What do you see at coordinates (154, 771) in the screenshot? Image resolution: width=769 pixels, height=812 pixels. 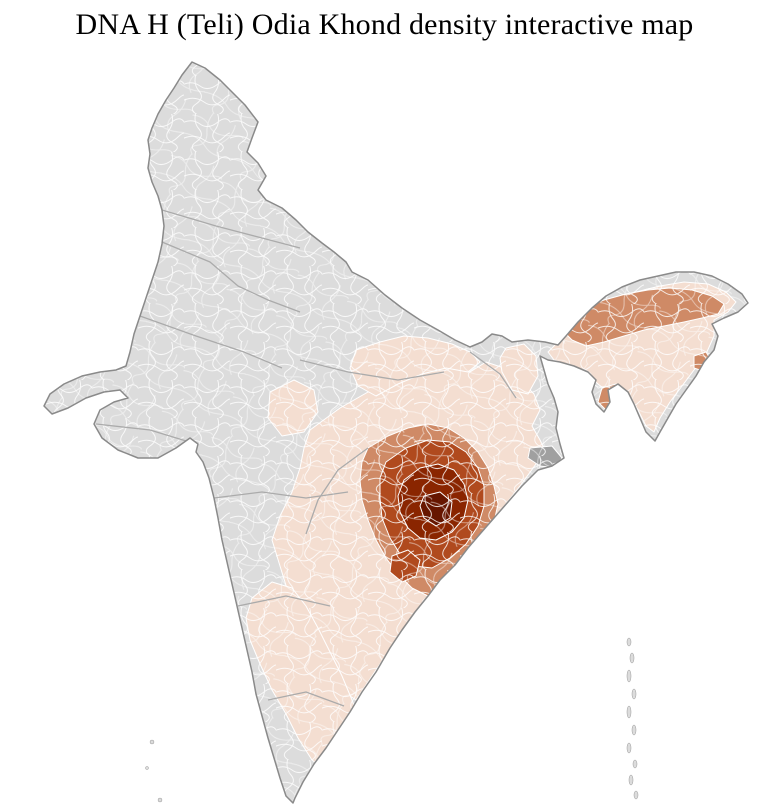 I see `lakshadweep-islands` at bounding box center [154, 771].